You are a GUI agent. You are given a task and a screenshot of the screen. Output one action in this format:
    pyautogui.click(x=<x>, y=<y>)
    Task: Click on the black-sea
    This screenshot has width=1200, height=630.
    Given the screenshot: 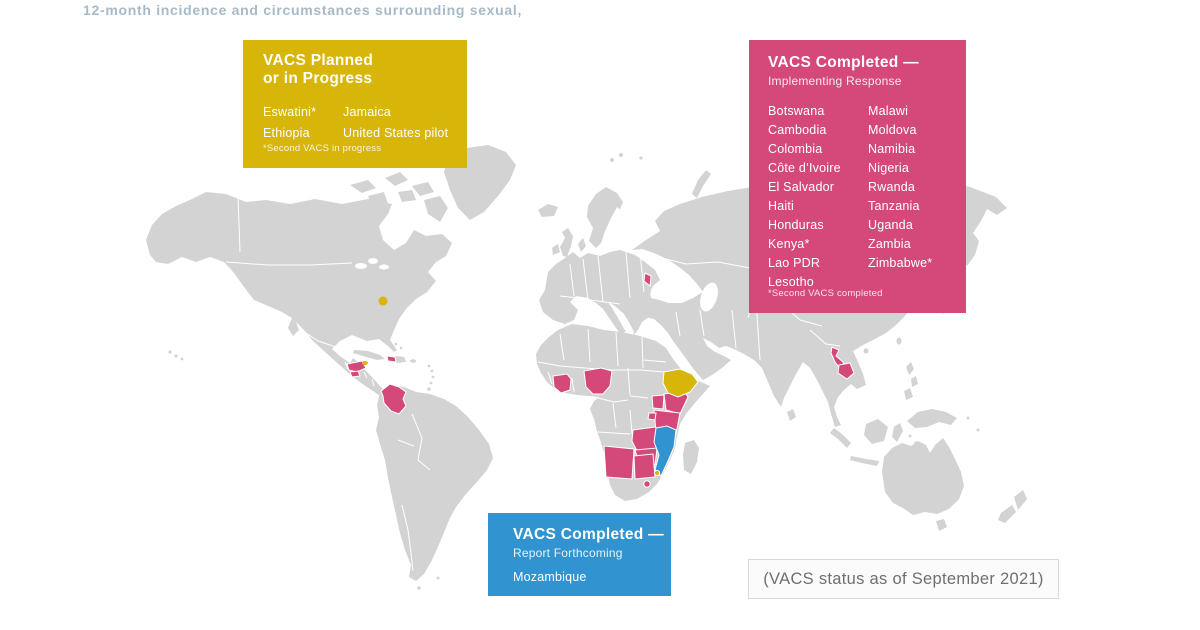 What is the action you would take?
    pyautogui.click(x=667, y=291)
    